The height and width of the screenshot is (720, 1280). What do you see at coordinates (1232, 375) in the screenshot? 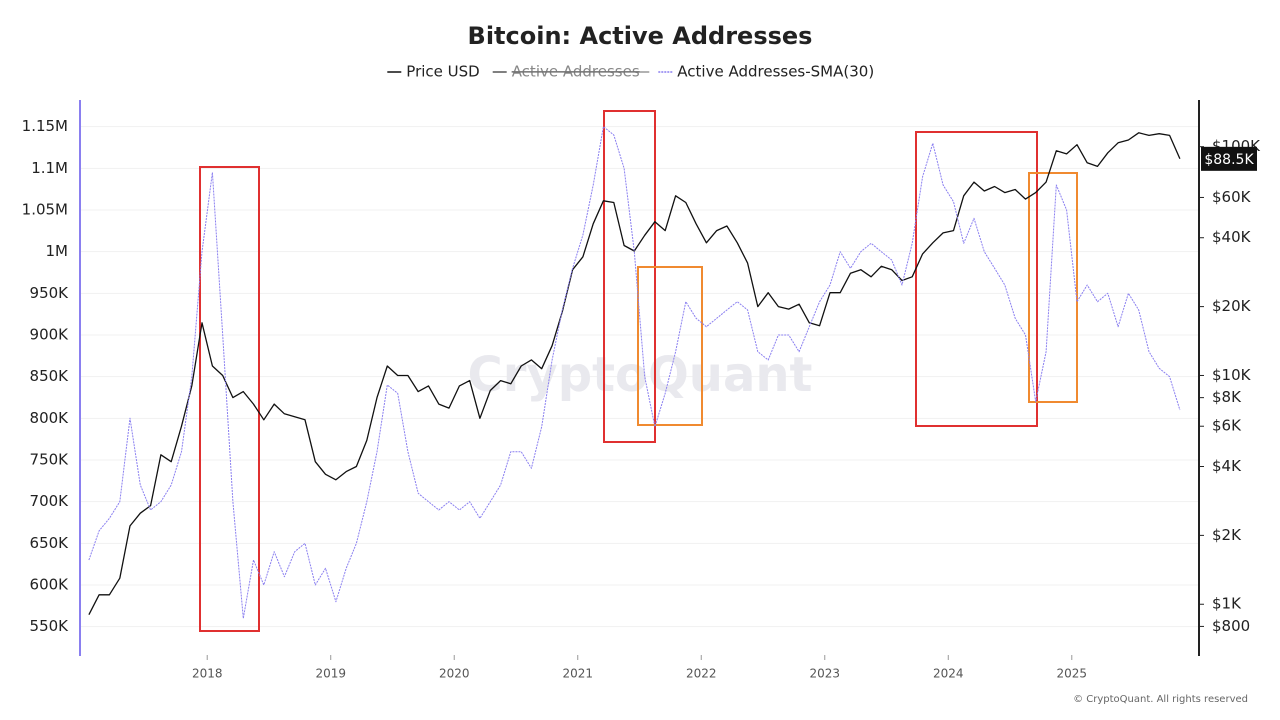
I see `y2-tick-label: $10K` at bounding box center [1232, 375].